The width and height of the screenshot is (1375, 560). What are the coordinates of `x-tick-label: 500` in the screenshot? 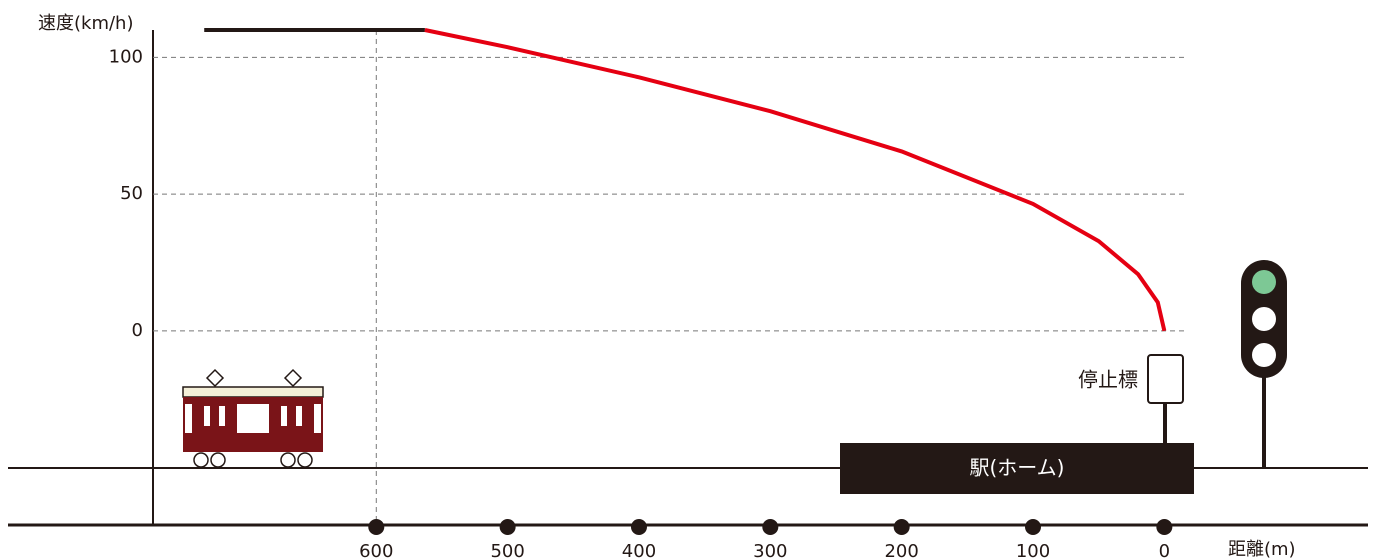 It's located at (507, 550).